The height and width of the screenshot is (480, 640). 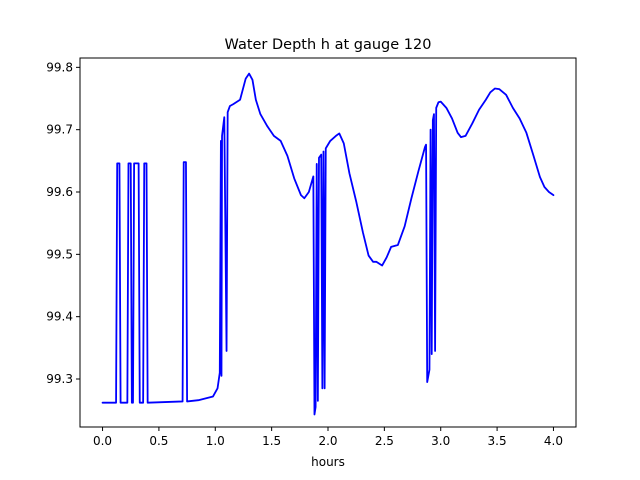 What do you see at coordinates (63, 223) in the screenshot?
I see `y-axis: 99.3 99.4 99.5 99.6 99.7 99.8` at bounding box center [63, 223].